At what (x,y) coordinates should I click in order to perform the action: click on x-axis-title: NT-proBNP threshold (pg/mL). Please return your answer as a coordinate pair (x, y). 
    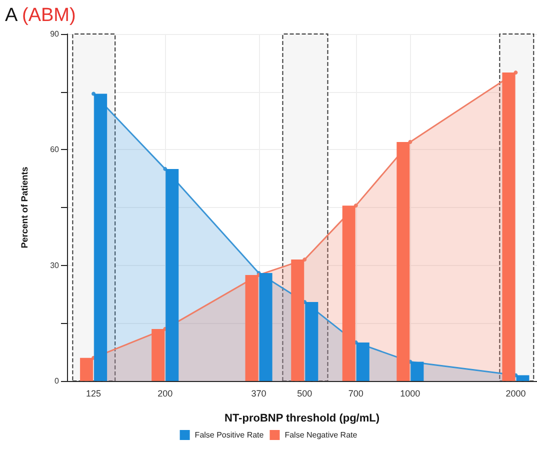
    Looking at the image, I should click on (302, 418).